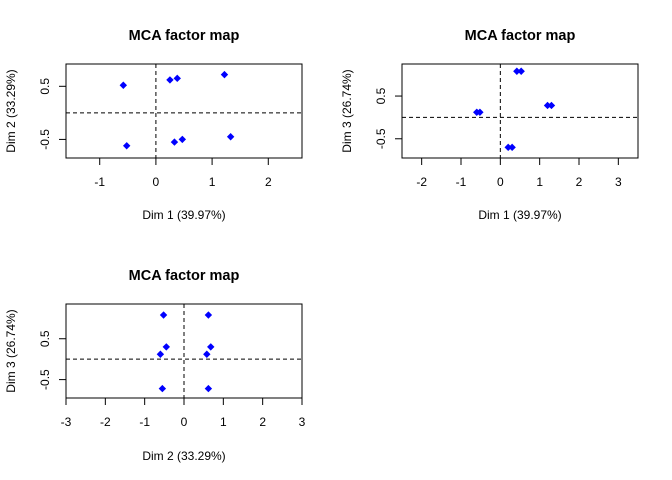 Image resolution: width=672 pixels, height=480 pixels. What do you see at coordinates (66, 422) in the screenshot?
I see `x-tick-label: -3` at bounding box center [66, 422].